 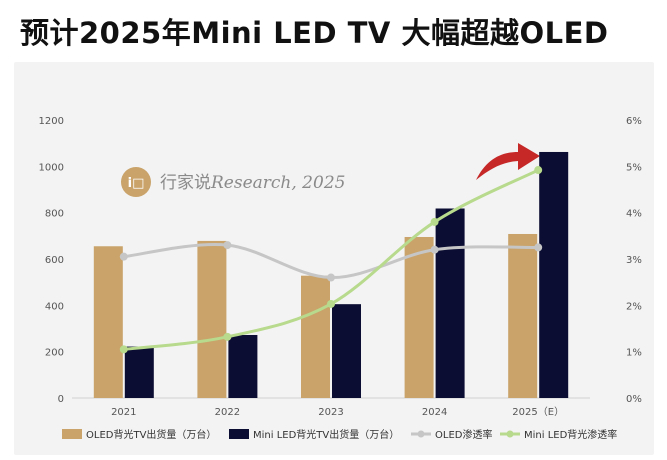 What do you see at coordinates (239, 434) in the screenshot?
I see `legend-miniled-bar-swatch` at bounding box center [239, 434].